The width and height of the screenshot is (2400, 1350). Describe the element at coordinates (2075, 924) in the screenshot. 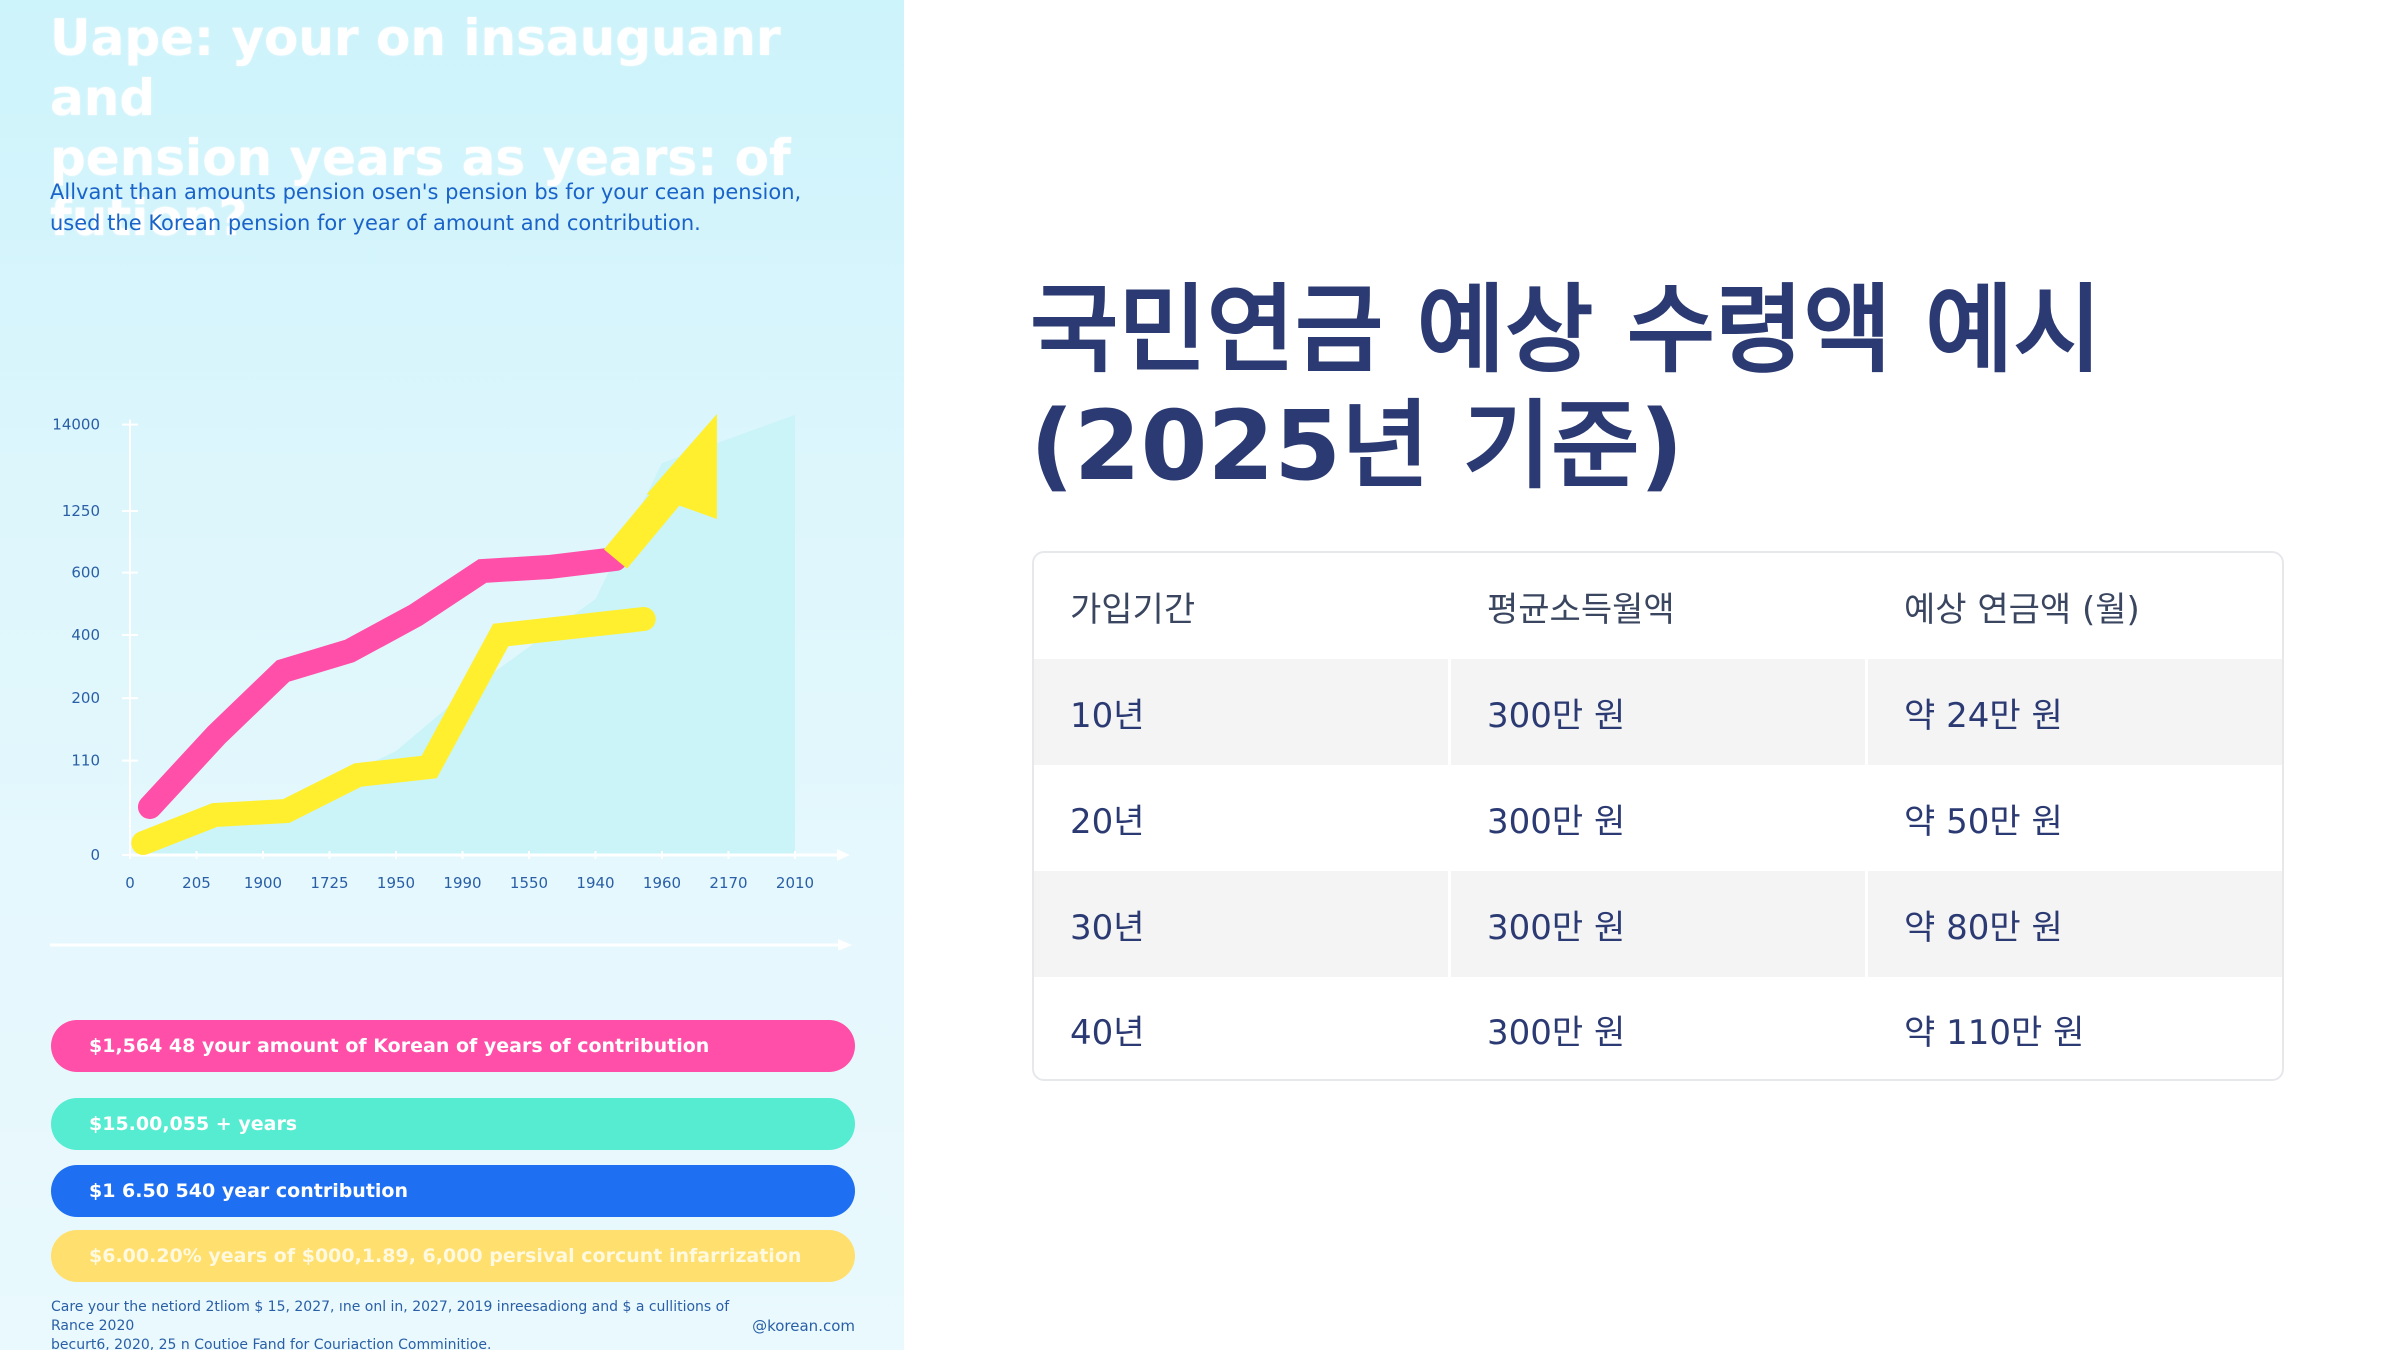

I see `table-cell: 약 80만 원` at that location.